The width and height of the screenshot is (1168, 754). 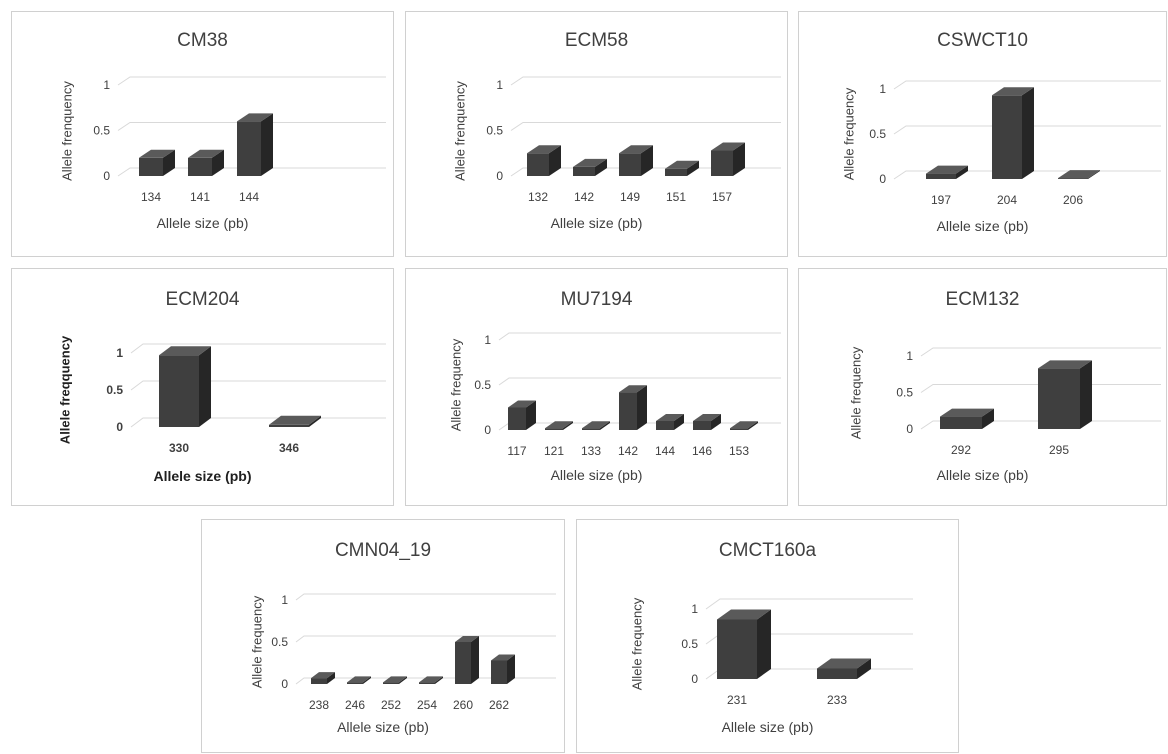 What do you see at coordinates (1015, 143) in the screenshot?
I see `chart-plot: 0 0.5 1 197 204 206` at bounding box center [1015, 143].